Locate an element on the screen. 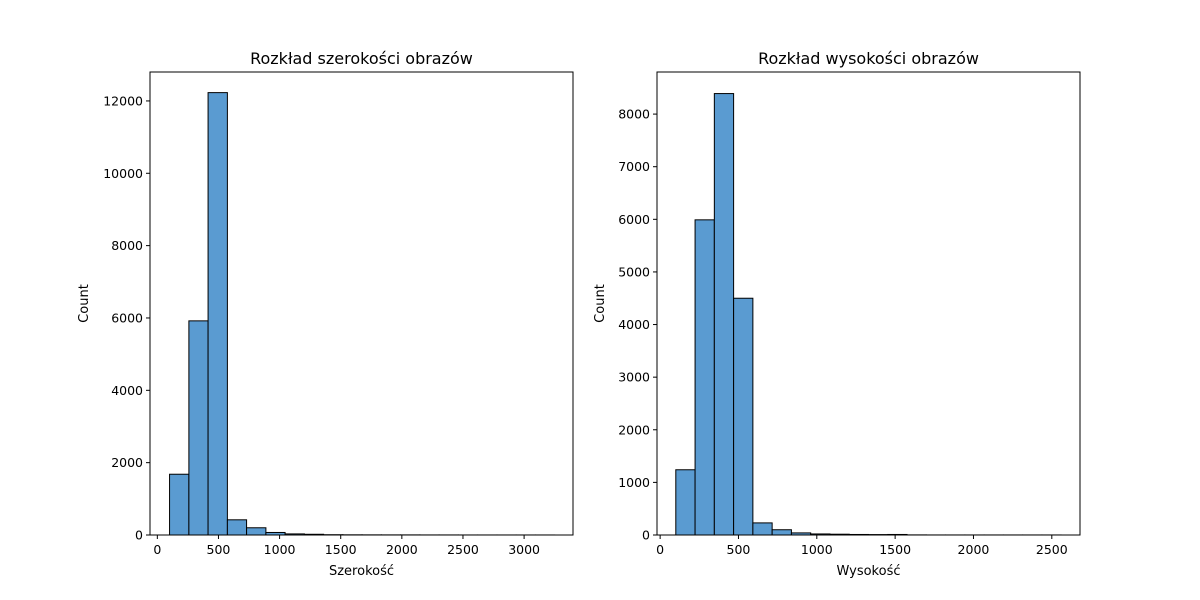 The width and height of the screenshot is (1200, 600). width-histogram-y-tick-label-2: 4000 is located at coordinates (127, 390).